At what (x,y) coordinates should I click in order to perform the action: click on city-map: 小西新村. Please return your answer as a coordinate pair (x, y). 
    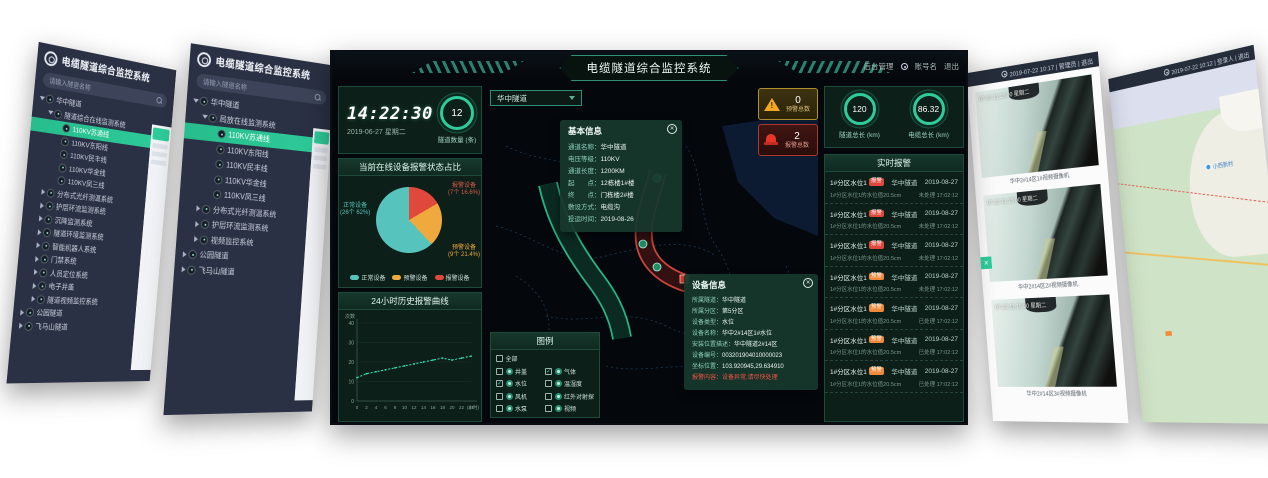
    Looking at the image, I should click on (1188, 241).